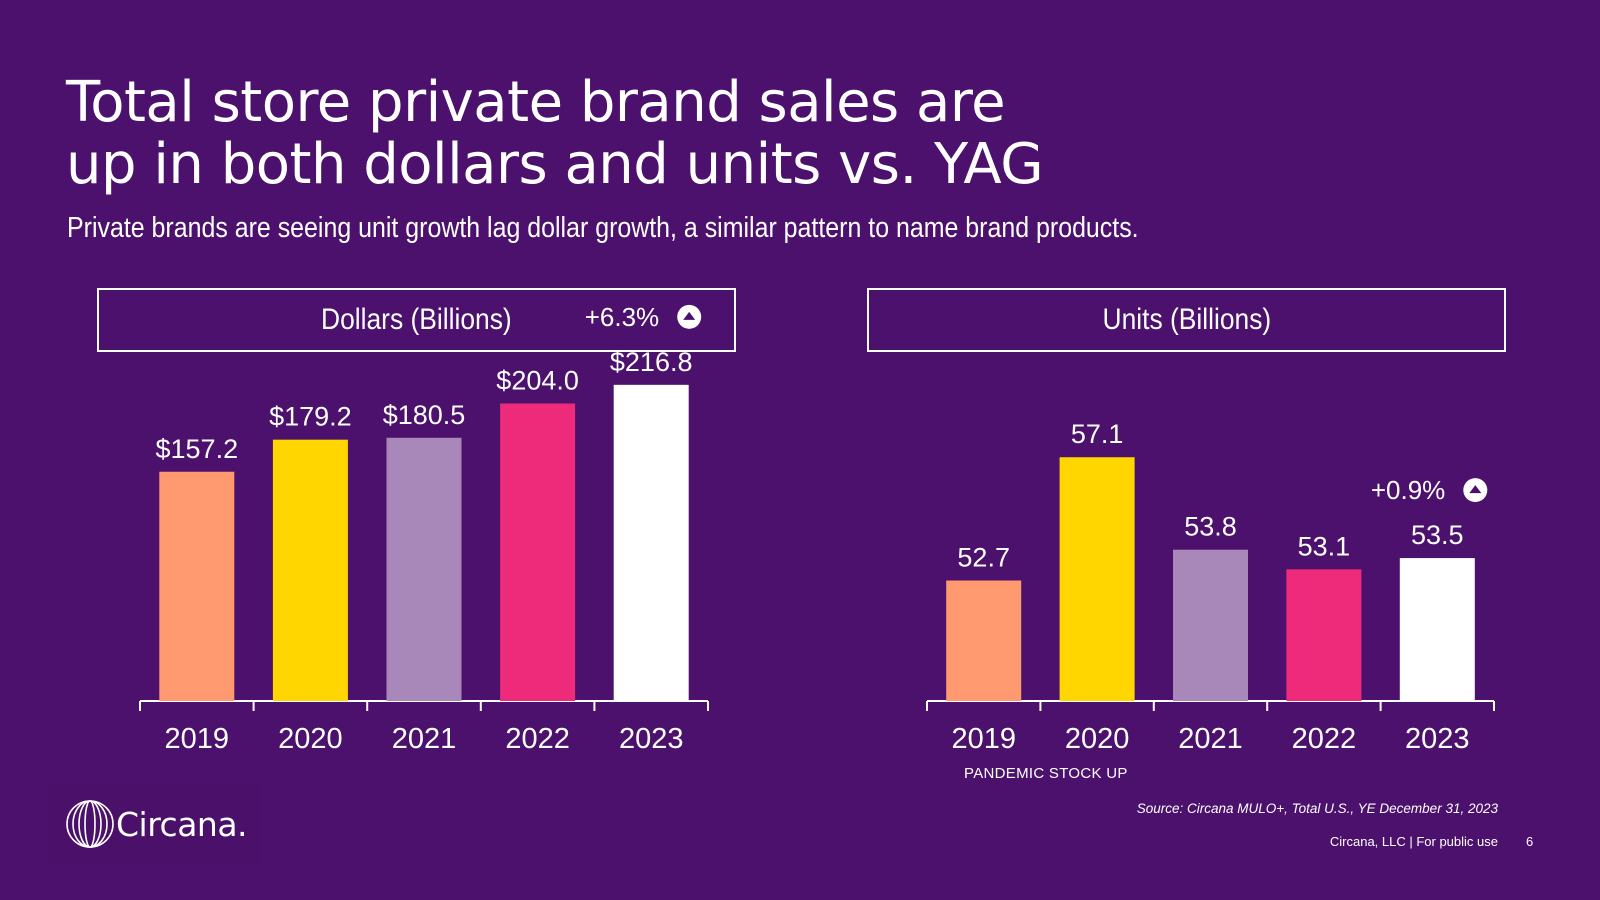 The image size is (1600, 900). I want to click on units-bar-2020, so click(1097, 579).